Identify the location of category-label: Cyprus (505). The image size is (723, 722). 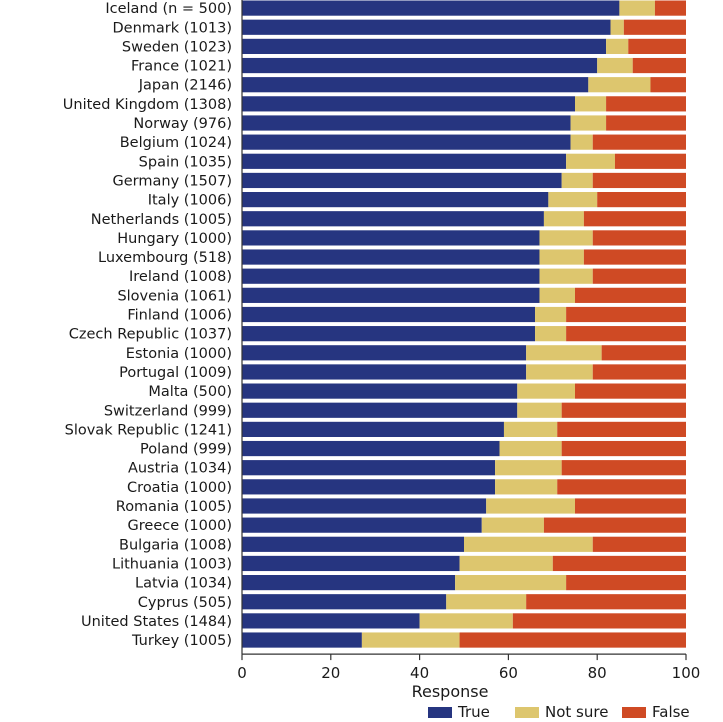
(185, 603).